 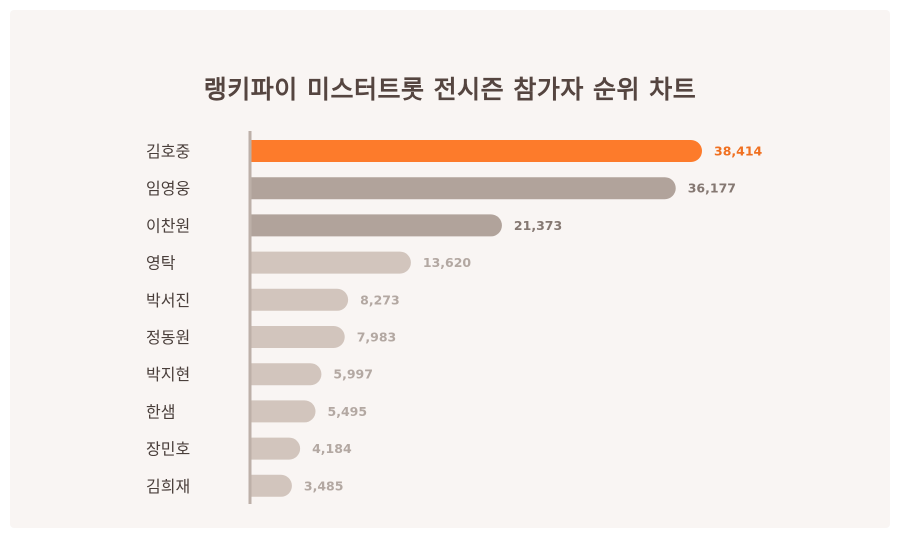 I want to click on value-label: 38,414, so click(x=738, y=151).